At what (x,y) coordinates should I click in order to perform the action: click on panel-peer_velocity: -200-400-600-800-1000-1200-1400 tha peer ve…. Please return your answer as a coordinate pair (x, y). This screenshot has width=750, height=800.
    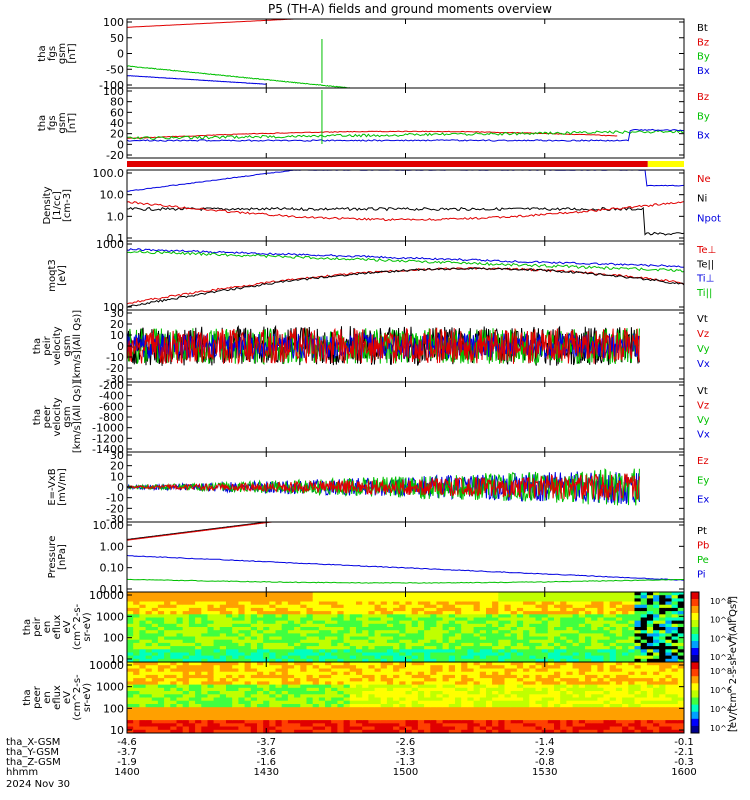
    Looking at the image, I should click on (371, 417).